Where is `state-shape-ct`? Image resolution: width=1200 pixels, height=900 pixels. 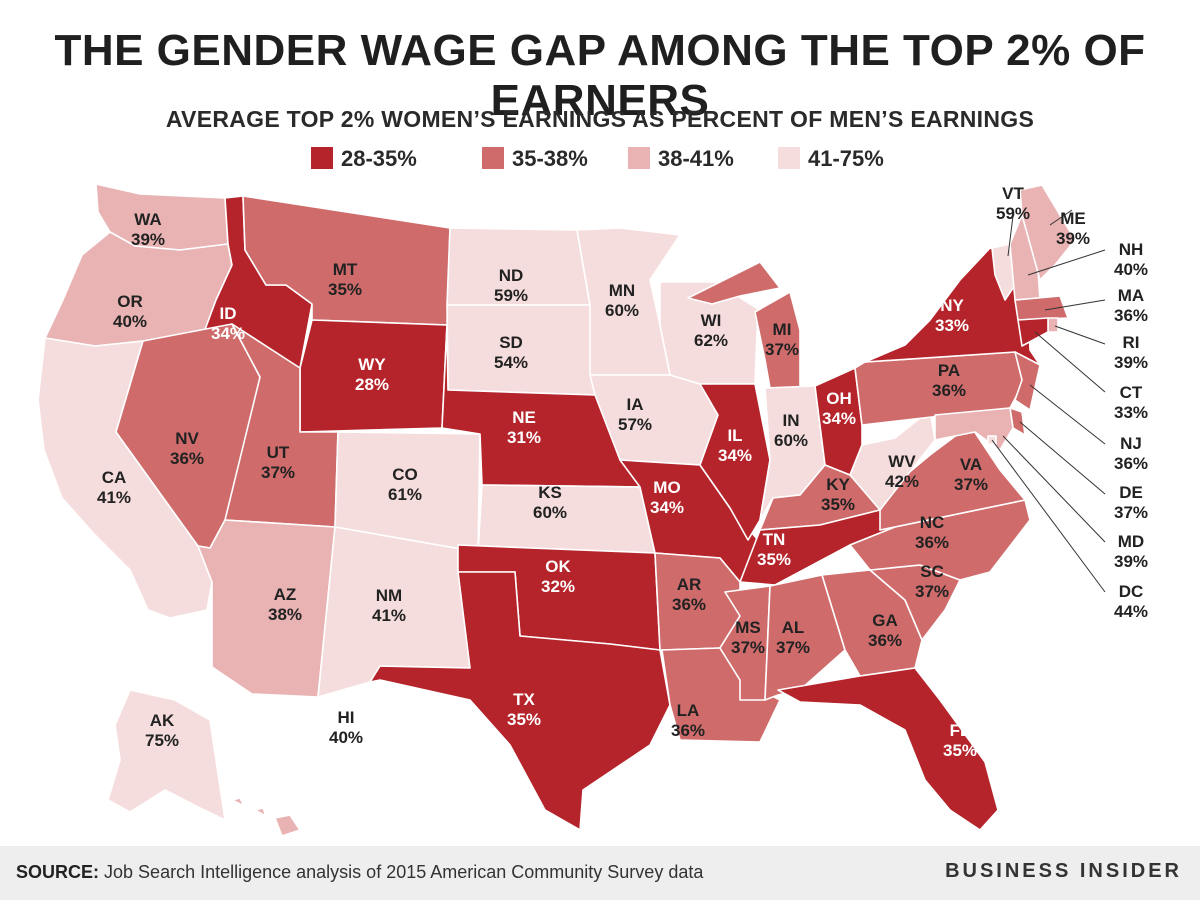 state-shape-ct is located at coordinates (1033, 332).